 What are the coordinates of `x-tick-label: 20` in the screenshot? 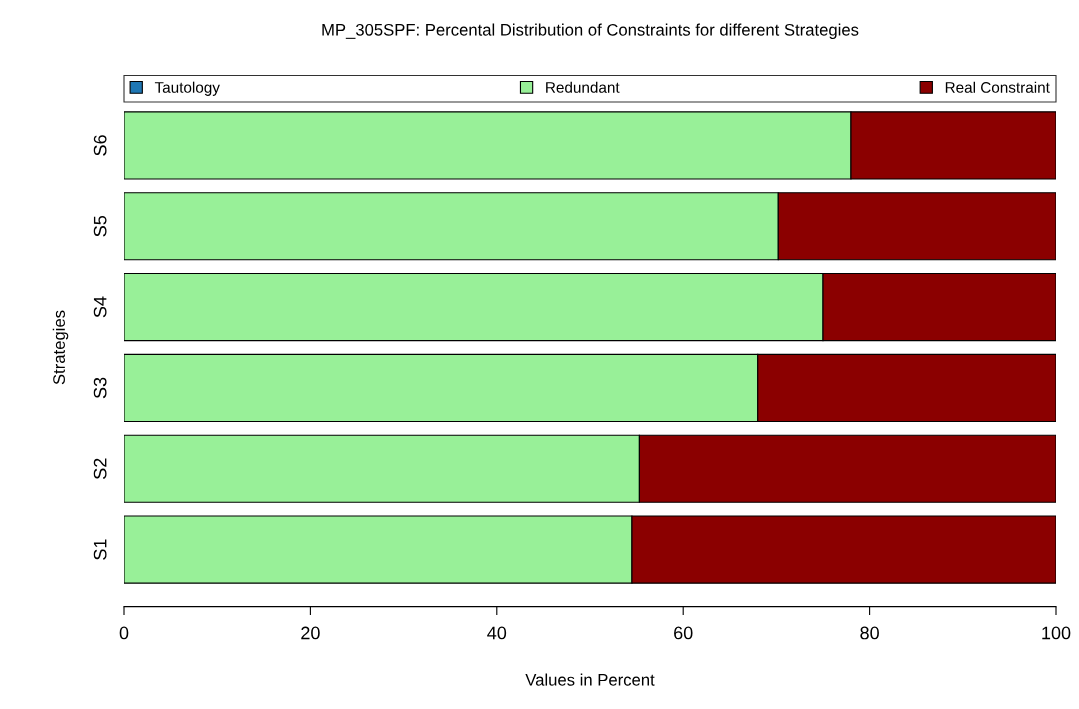 It's located at (310, 633).